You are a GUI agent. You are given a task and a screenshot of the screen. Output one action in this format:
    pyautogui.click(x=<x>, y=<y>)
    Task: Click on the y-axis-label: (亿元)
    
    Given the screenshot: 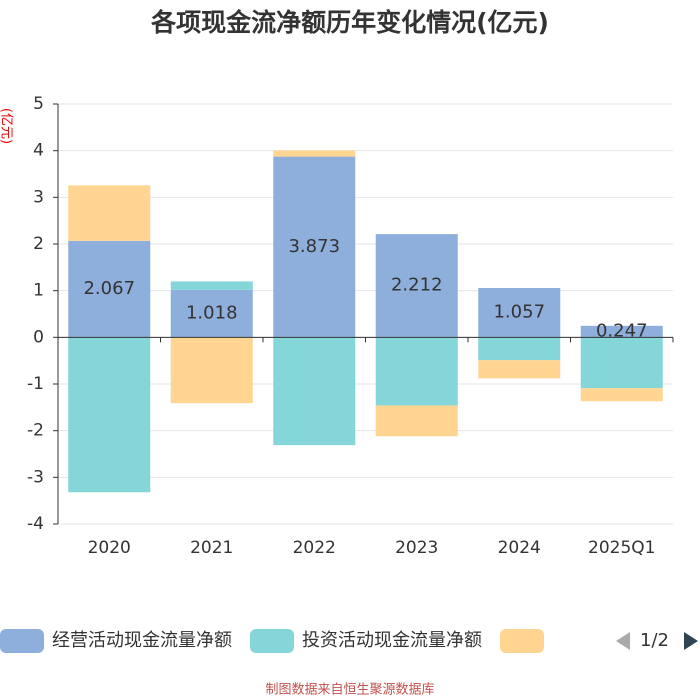 What is the action you would take?
    pyautogui.click(x=7, y=126)
    